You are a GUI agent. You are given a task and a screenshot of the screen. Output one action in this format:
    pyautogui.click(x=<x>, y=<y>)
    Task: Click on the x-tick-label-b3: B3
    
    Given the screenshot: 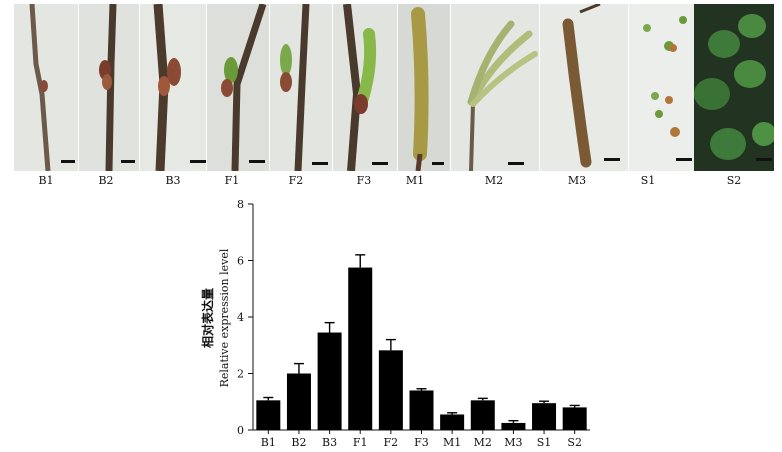 What is the action you would take?
    pyautogui.click(x=329, y=442)
    